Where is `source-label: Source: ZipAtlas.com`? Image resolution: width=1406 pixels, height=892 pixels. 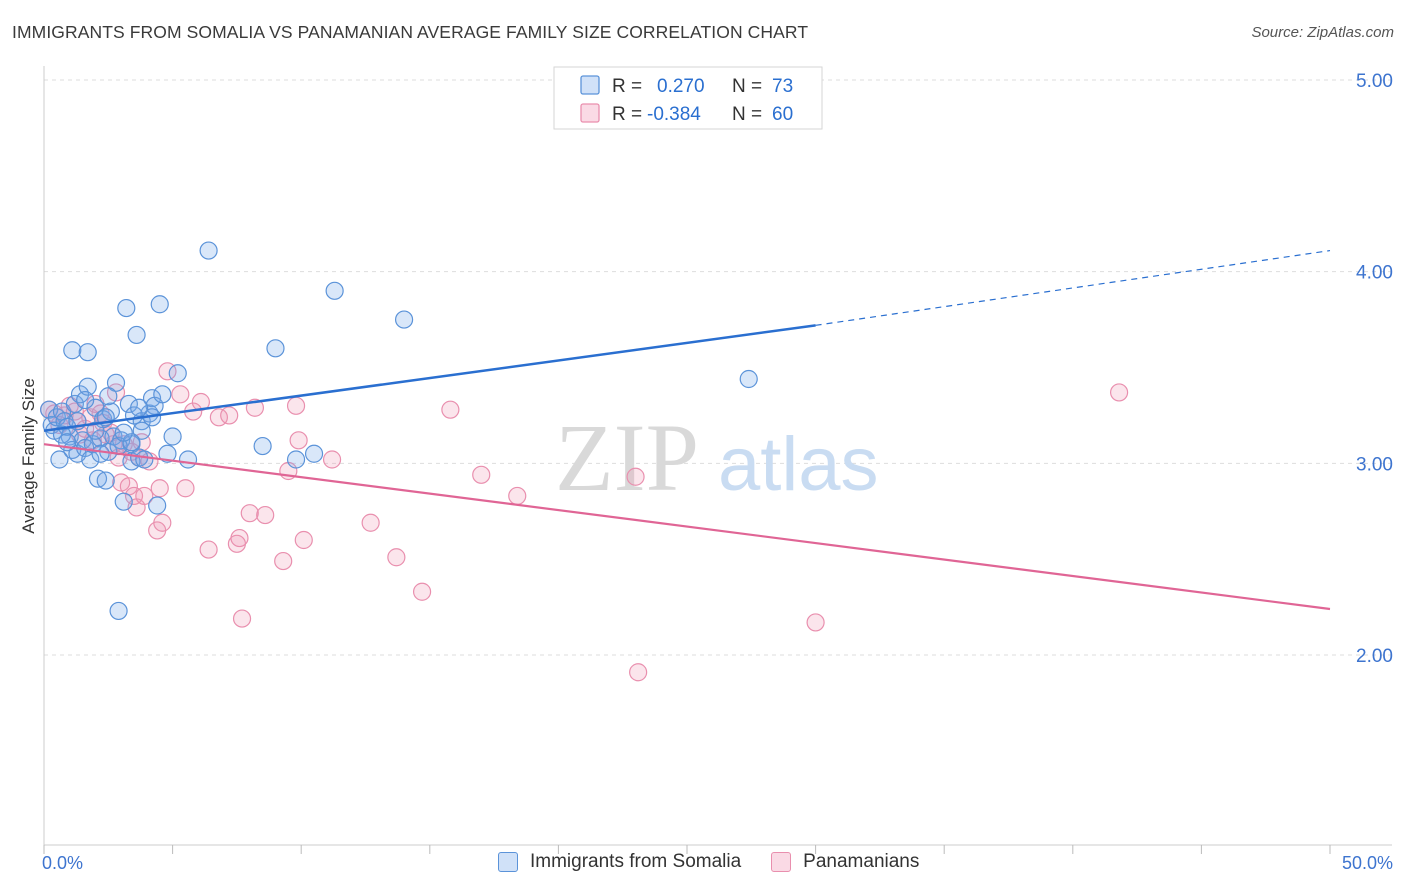 source-label: Source: ZipAtlas.com is located at coordinates (1322, 32).